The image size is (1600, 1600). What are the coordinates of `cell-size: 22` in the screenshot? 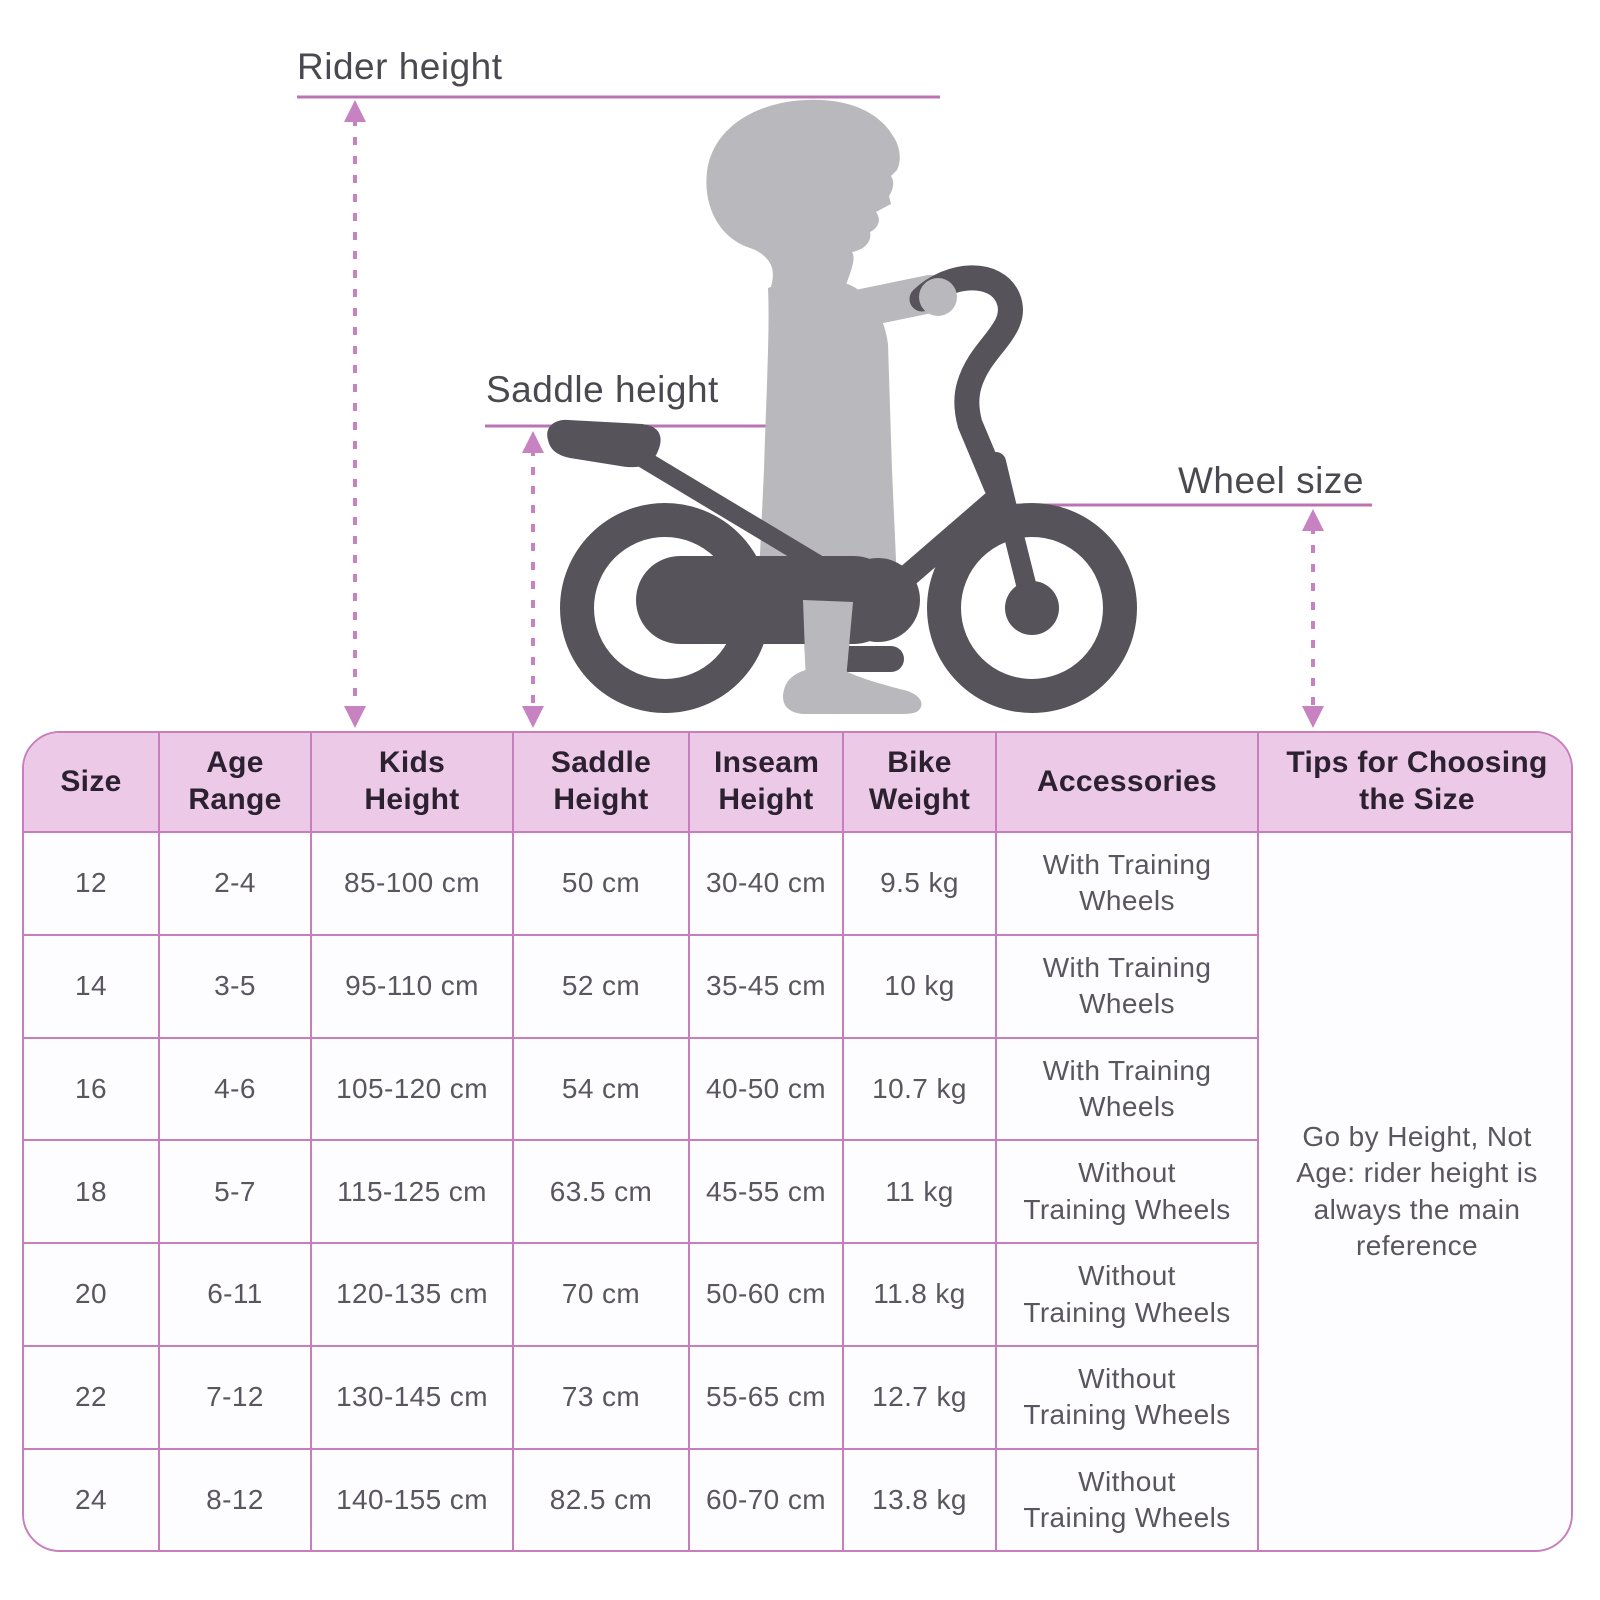 It's located at (92, 1398).